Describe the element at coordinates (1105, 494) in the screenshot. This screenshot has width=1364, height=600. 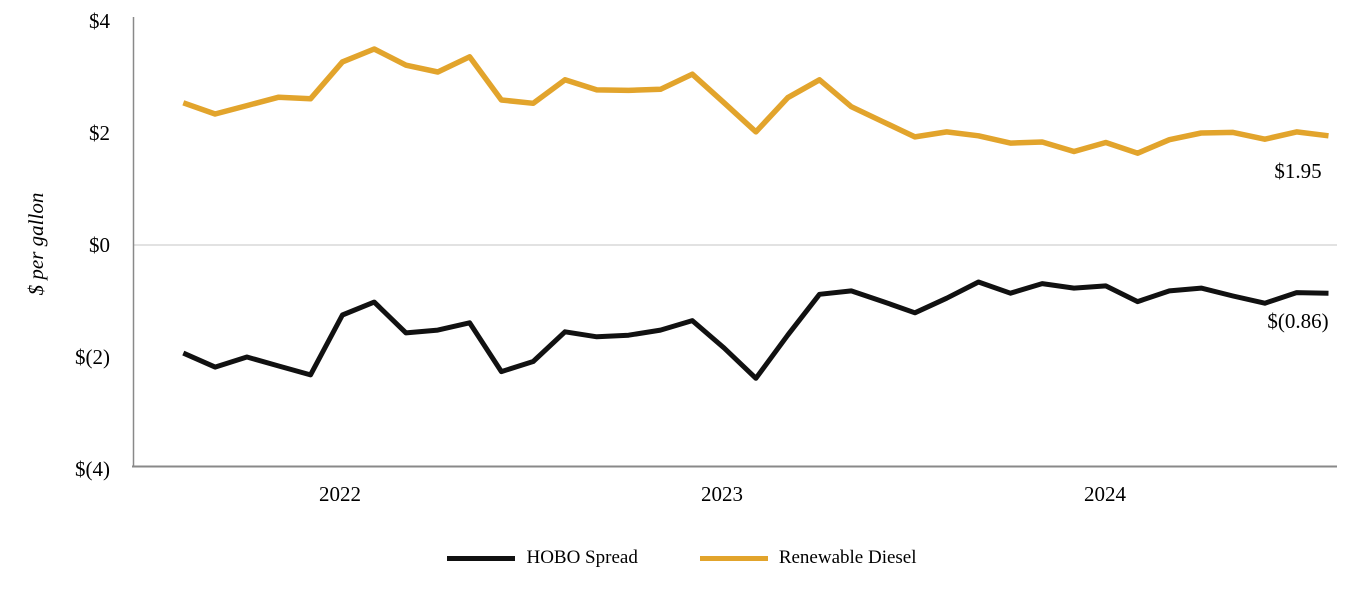
I see `x-tick-2024: 2024` at that location.